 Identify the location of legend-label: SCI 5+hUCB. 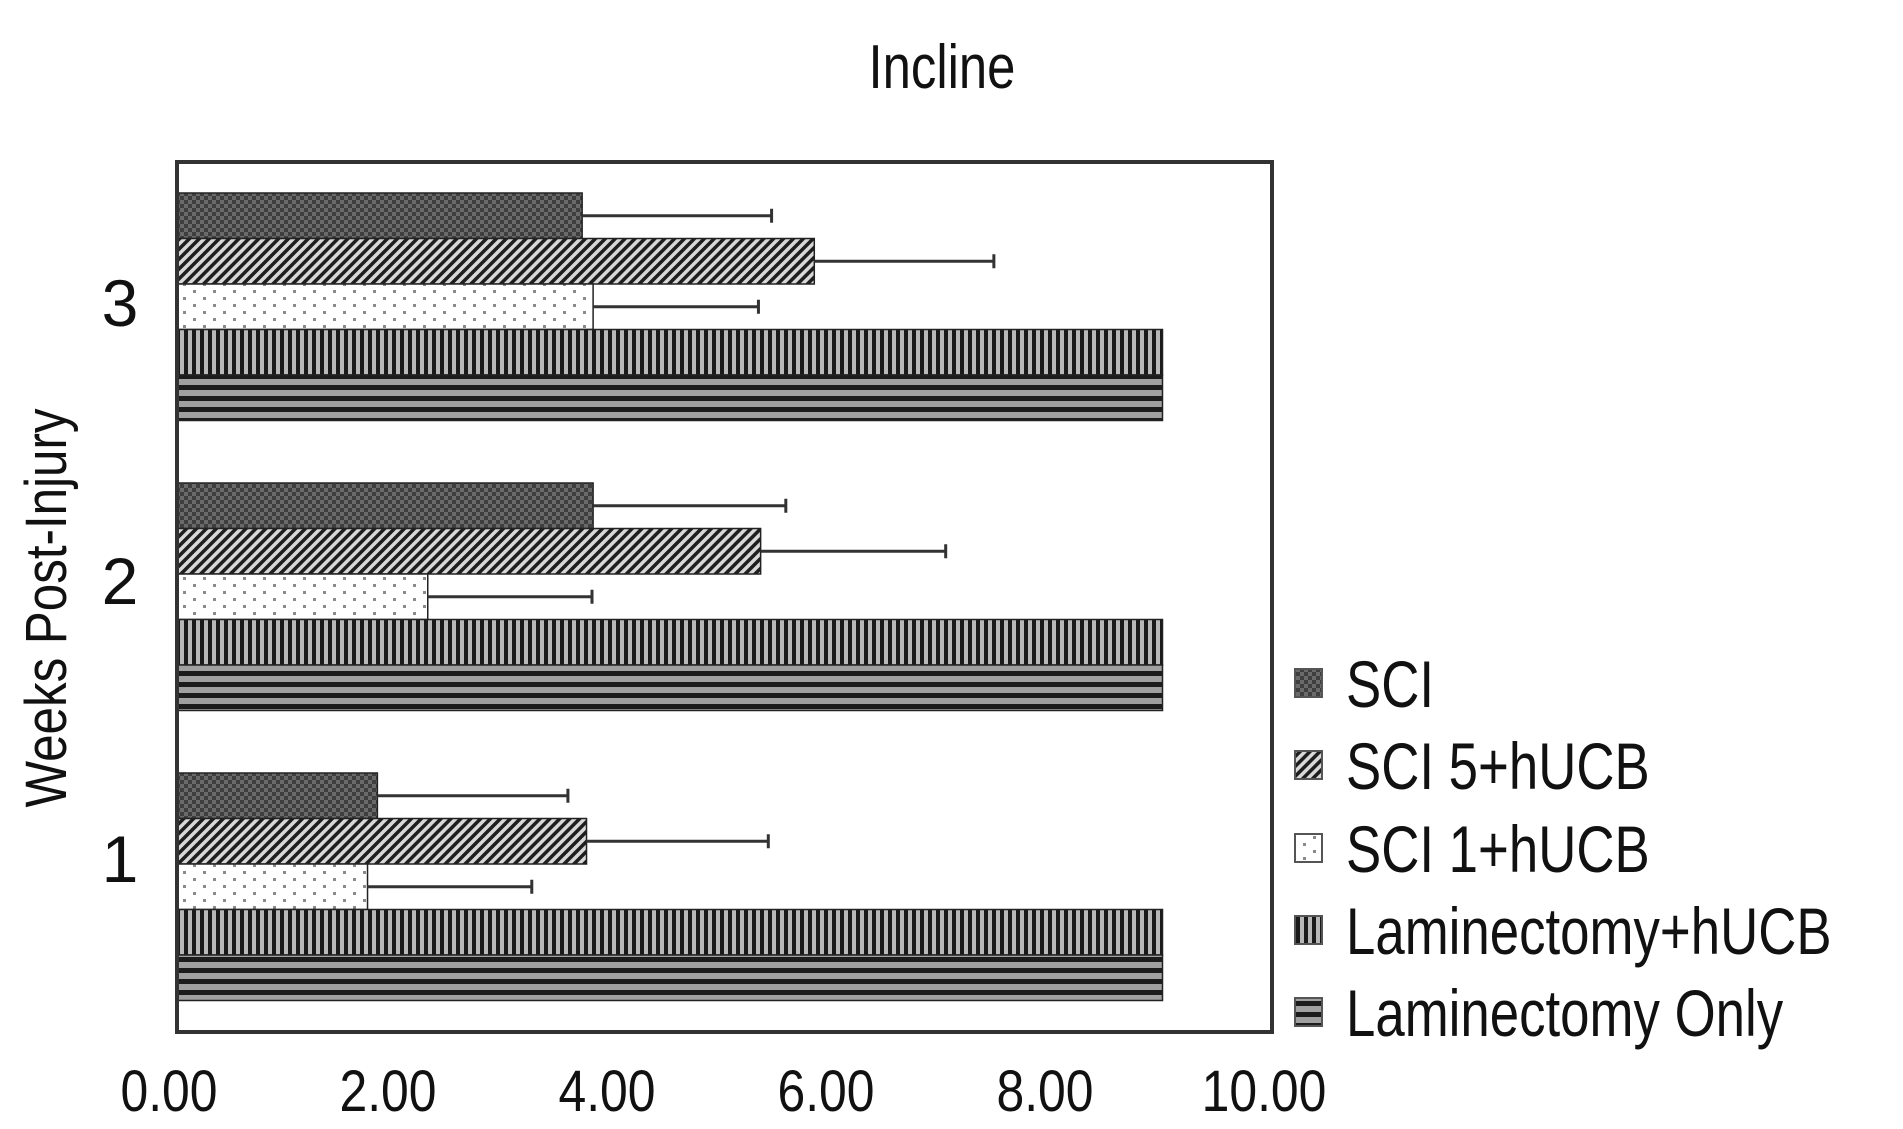
(1498, 766).